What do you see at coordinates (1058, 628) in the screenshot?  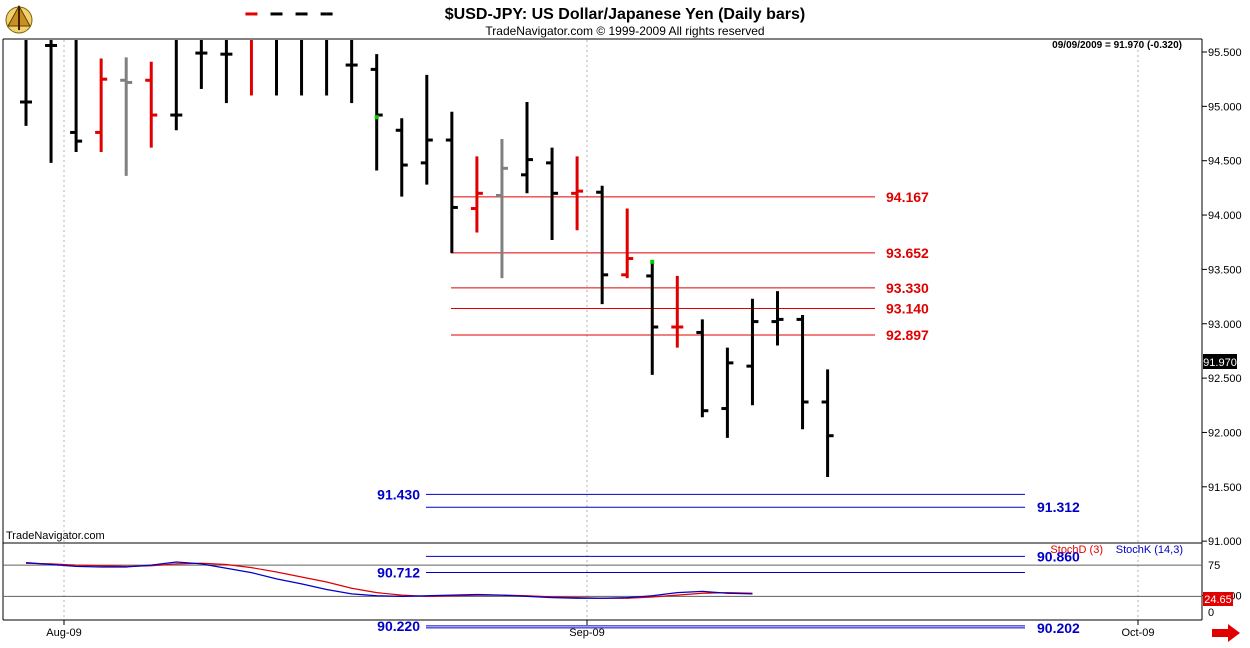 I see `level-label: 90.202` at bounding box center [1058, 628].